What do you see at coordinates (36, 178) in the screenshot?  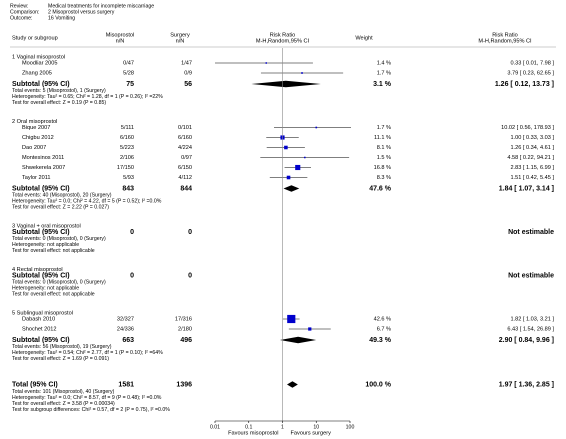 I see `study-name: Taylor 2011` at bounding box center [36, 178].